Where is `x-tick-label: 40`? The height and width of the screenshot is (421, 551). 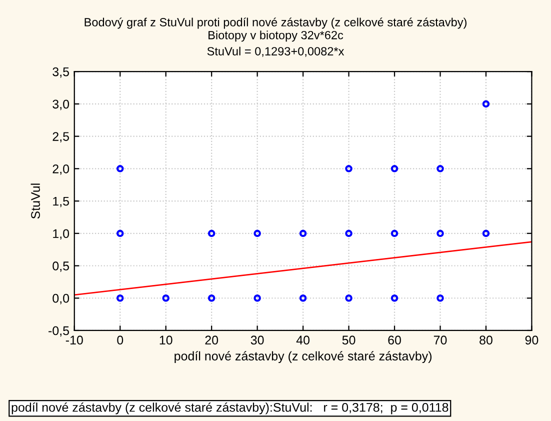 x-tick-label: 40 is located at coordinates (303, 340).